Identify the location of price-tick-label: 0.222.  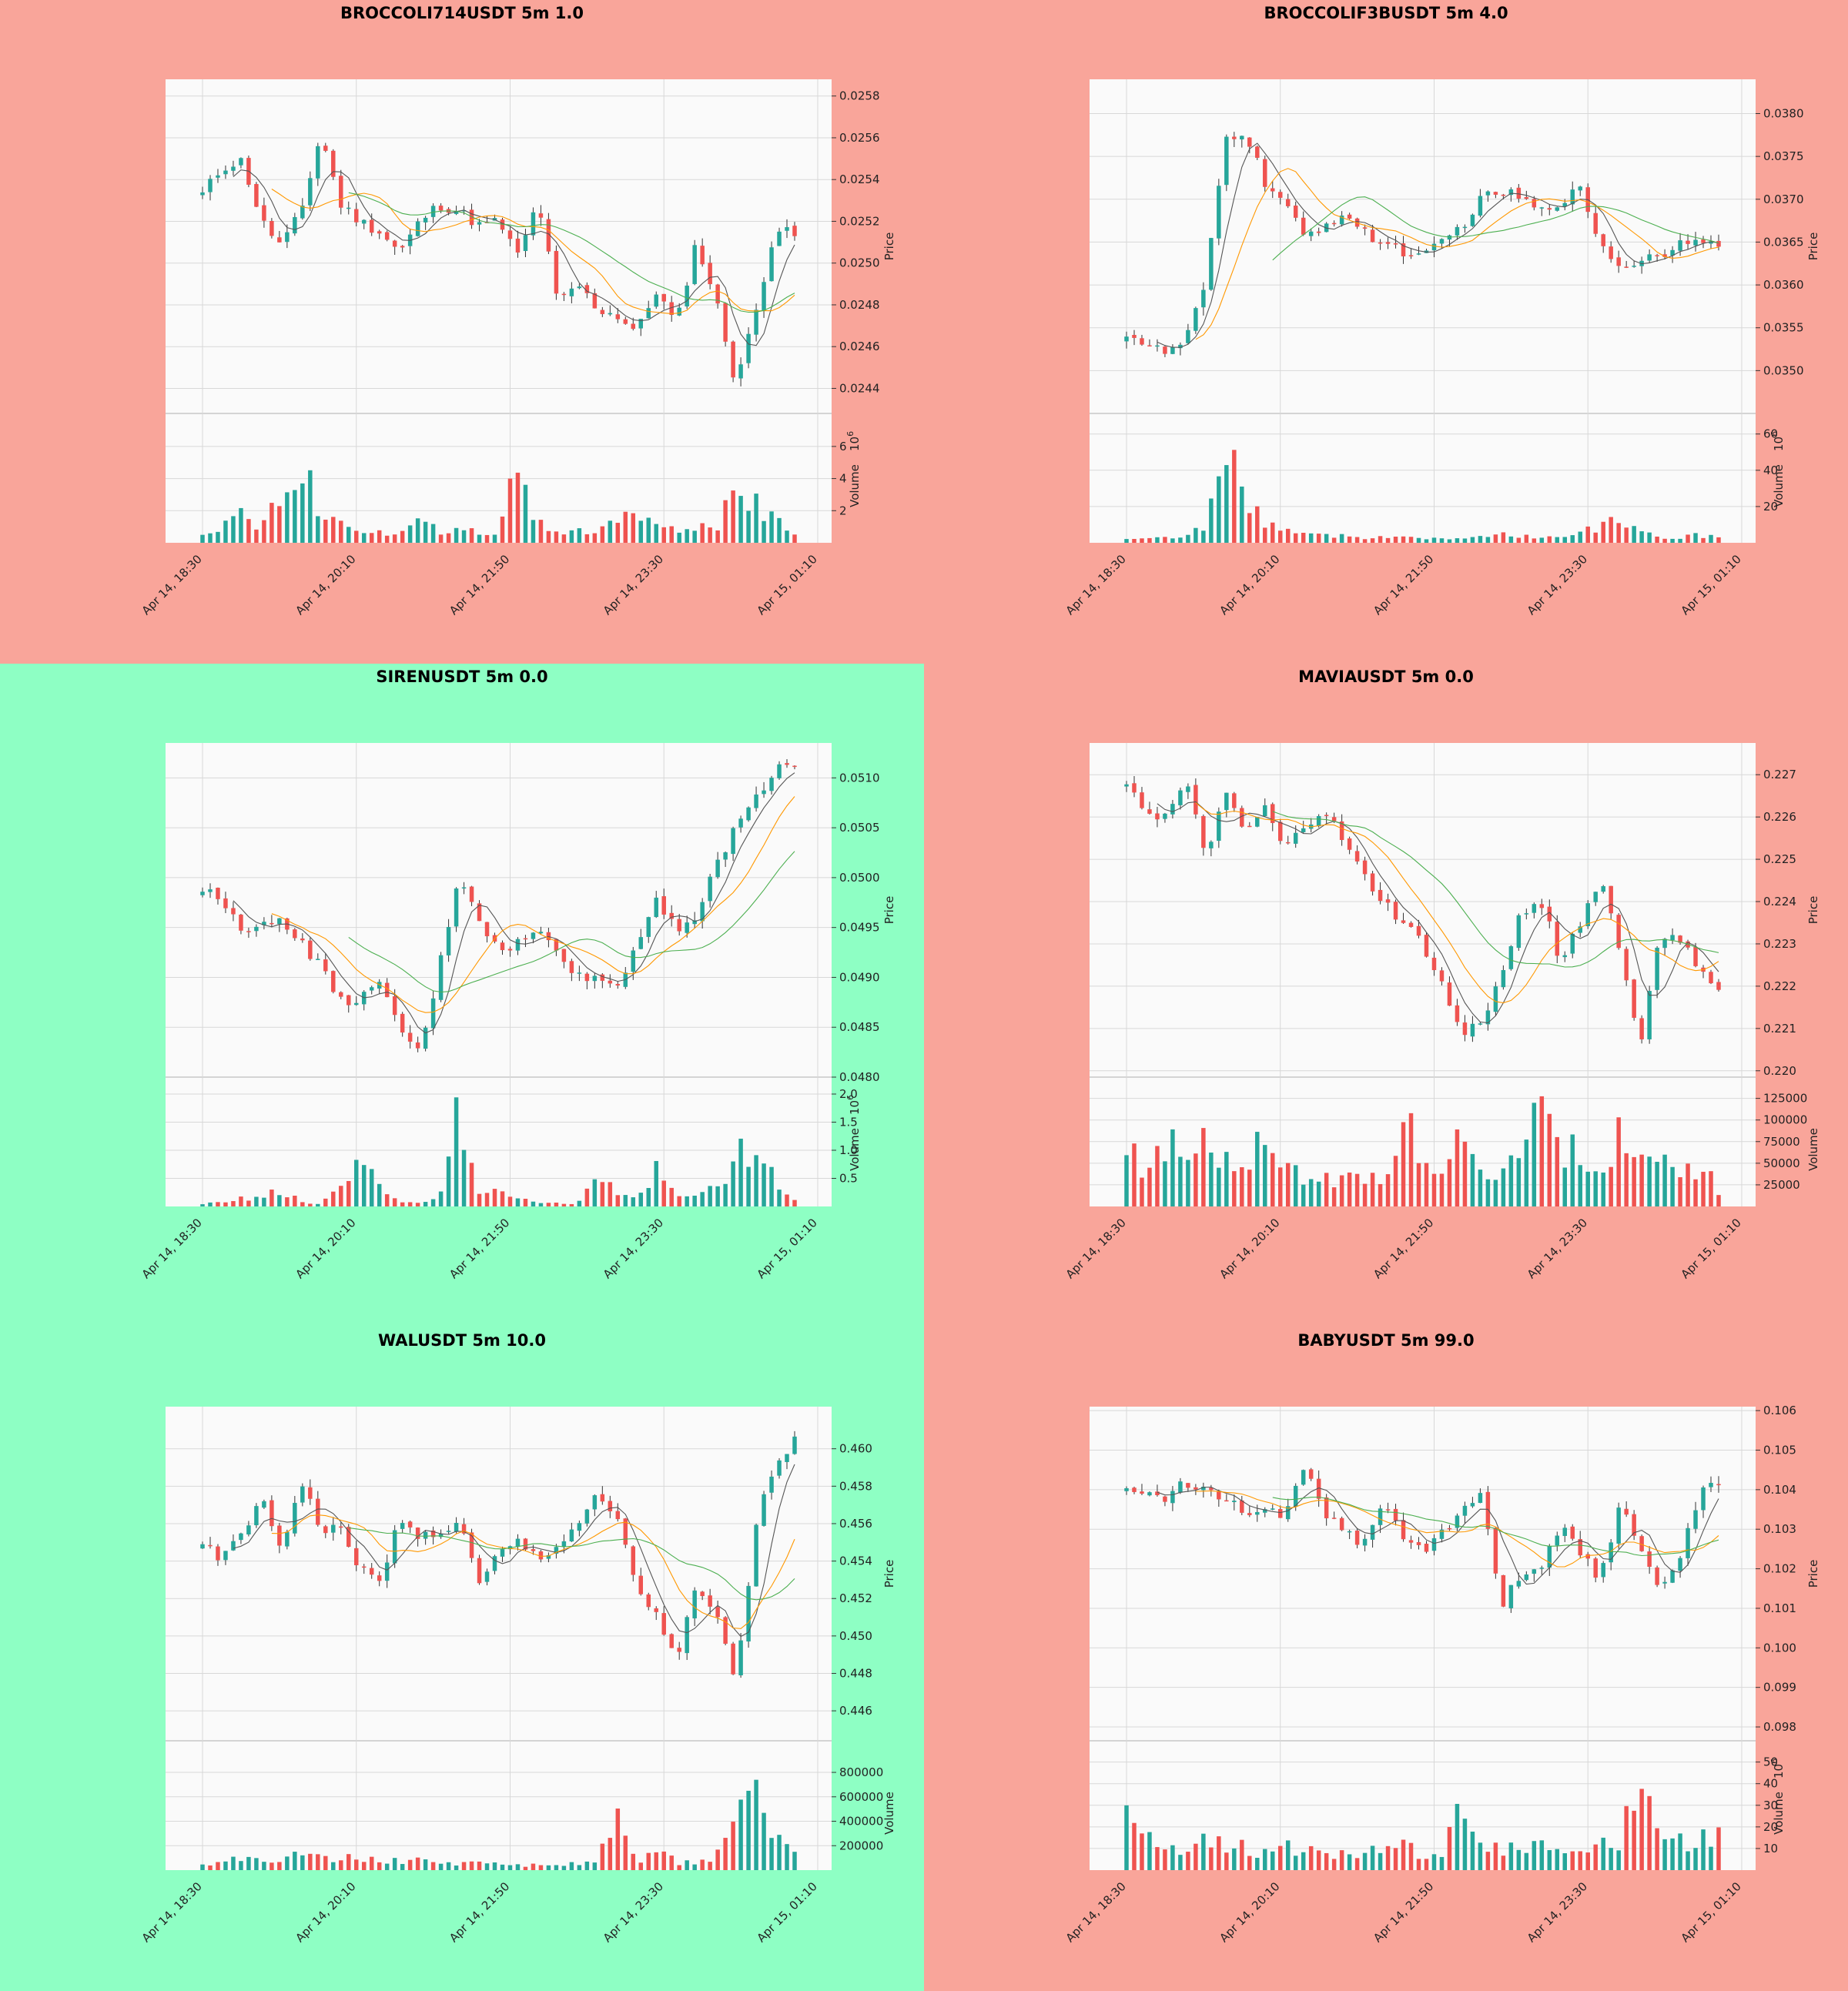
(1780, 986).